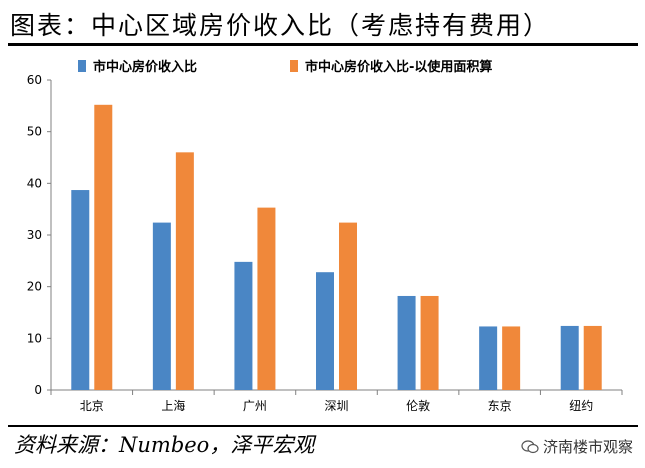 This screenshot has height=468, width=645. Describe the element at coordinates (255, 406) in the screenshot. I see `x-tick-label: 广州` at that location.